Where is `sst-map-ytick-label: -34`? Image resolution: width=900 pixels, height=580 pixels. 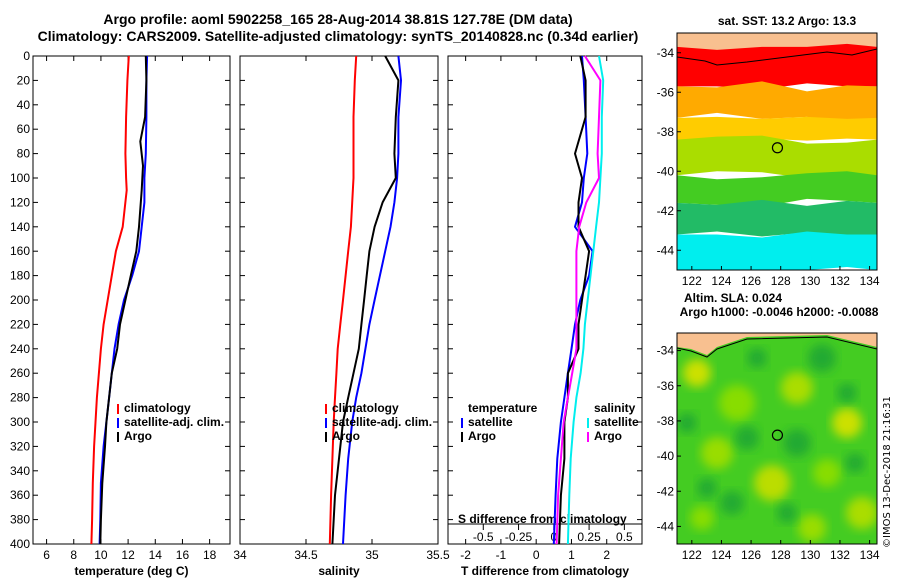 sst-map-ytick-label: -34 is located at coordinates (666, 53).